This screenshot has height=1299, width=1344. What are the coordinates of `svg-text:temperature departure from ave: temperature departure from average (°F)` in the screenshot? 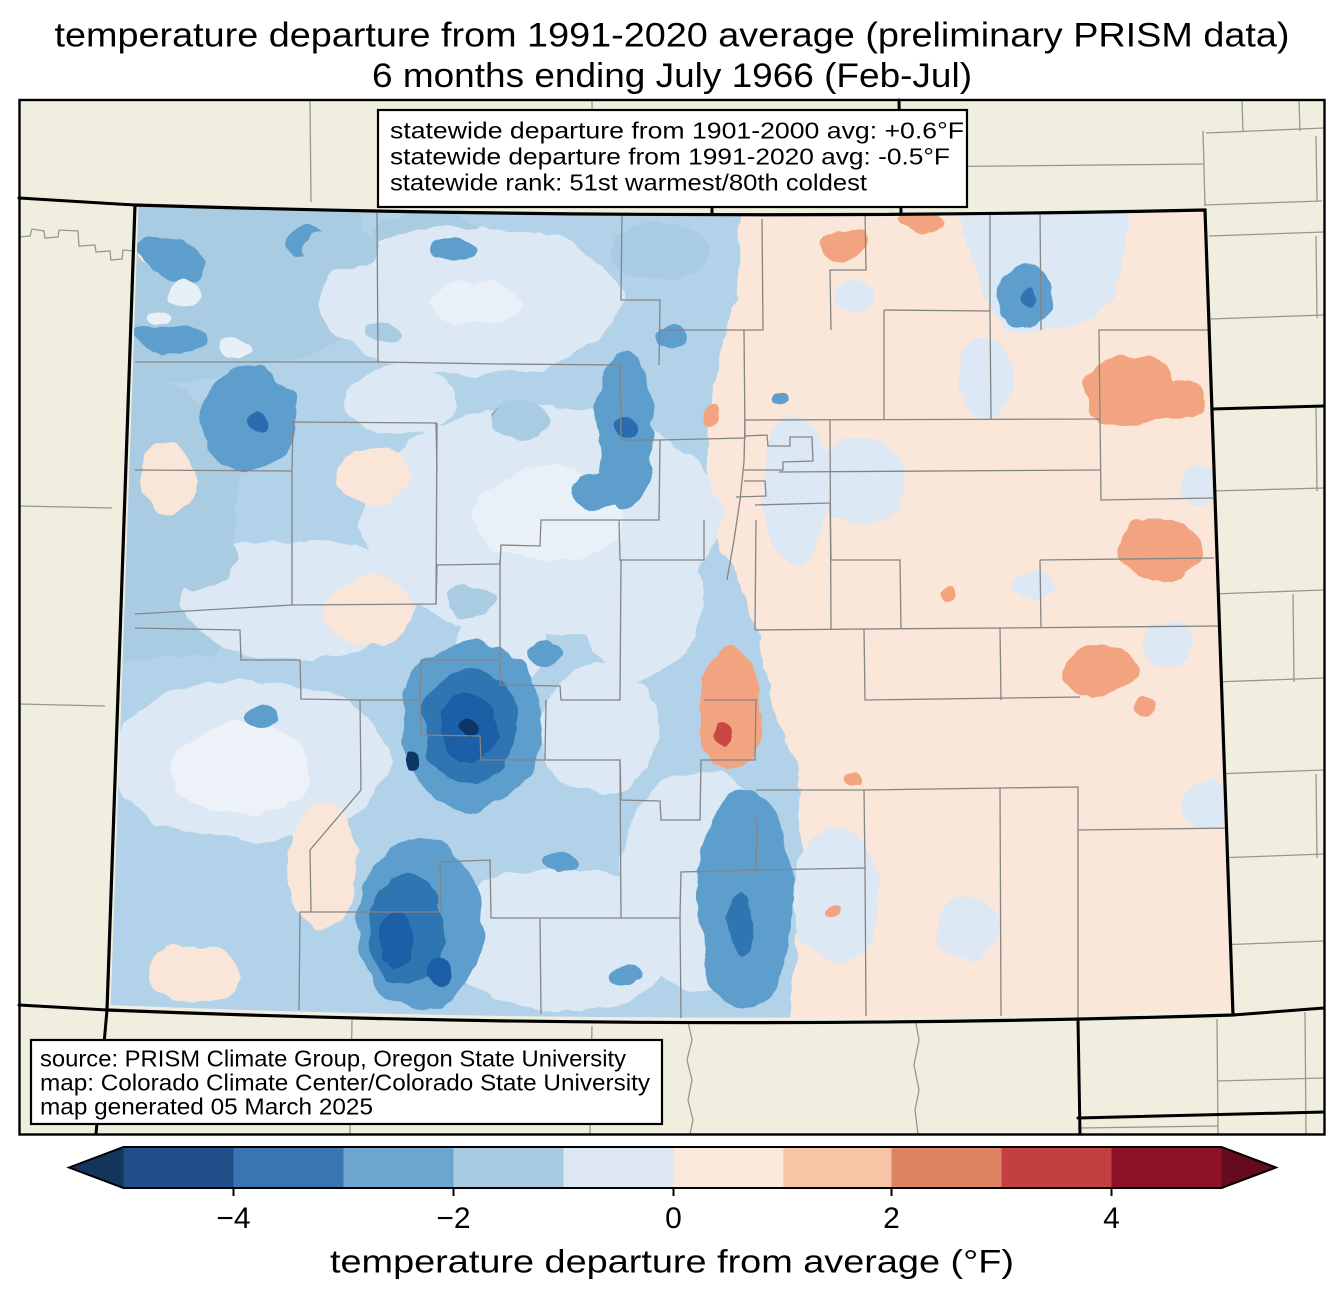 It's located at (672, 1262).